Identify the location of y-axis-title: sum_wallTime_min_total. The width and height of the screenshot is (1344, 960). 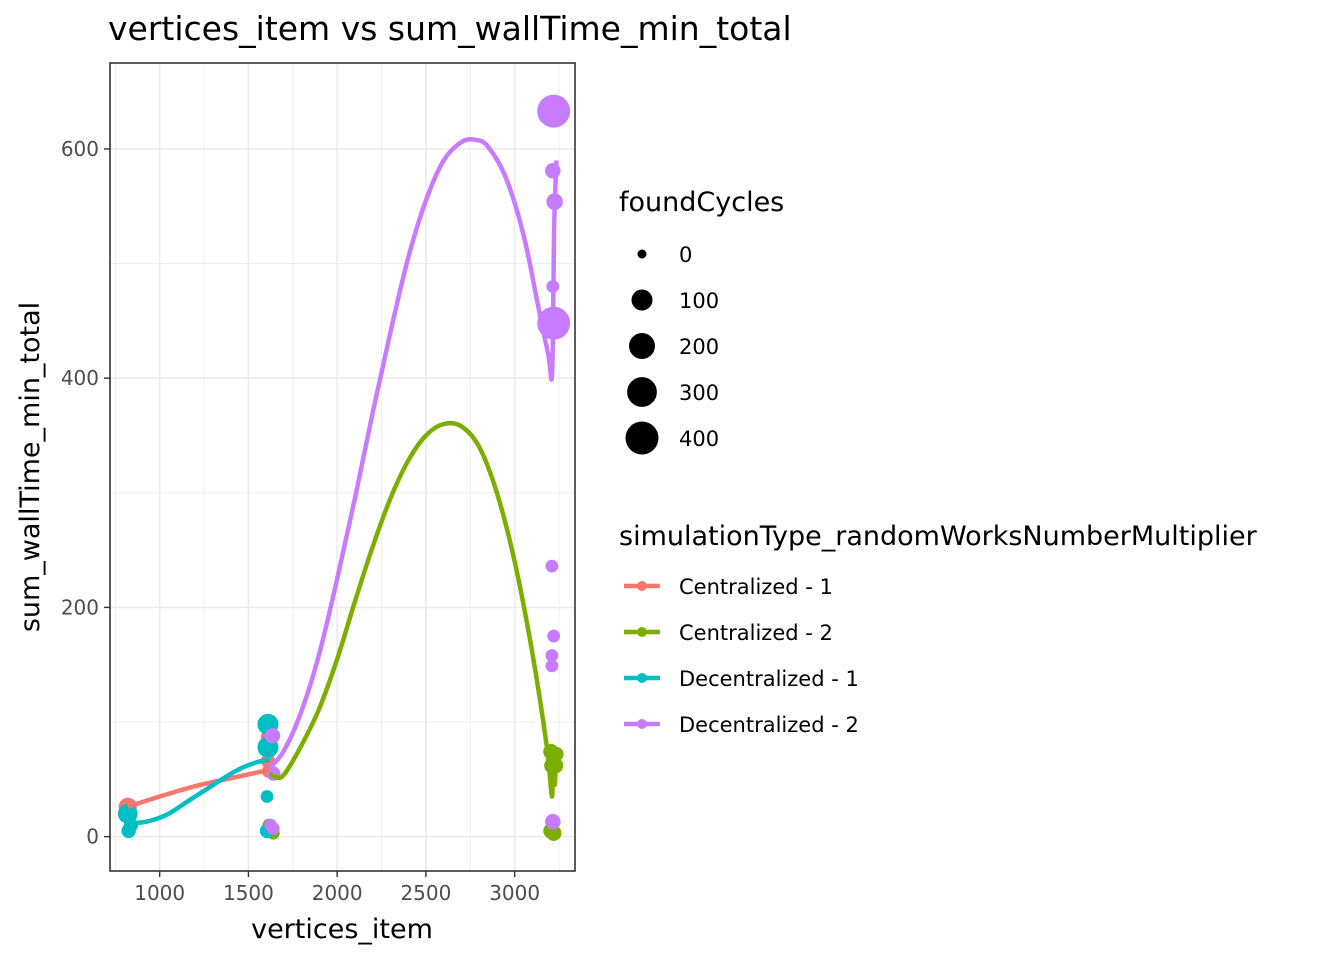
(30, 467).